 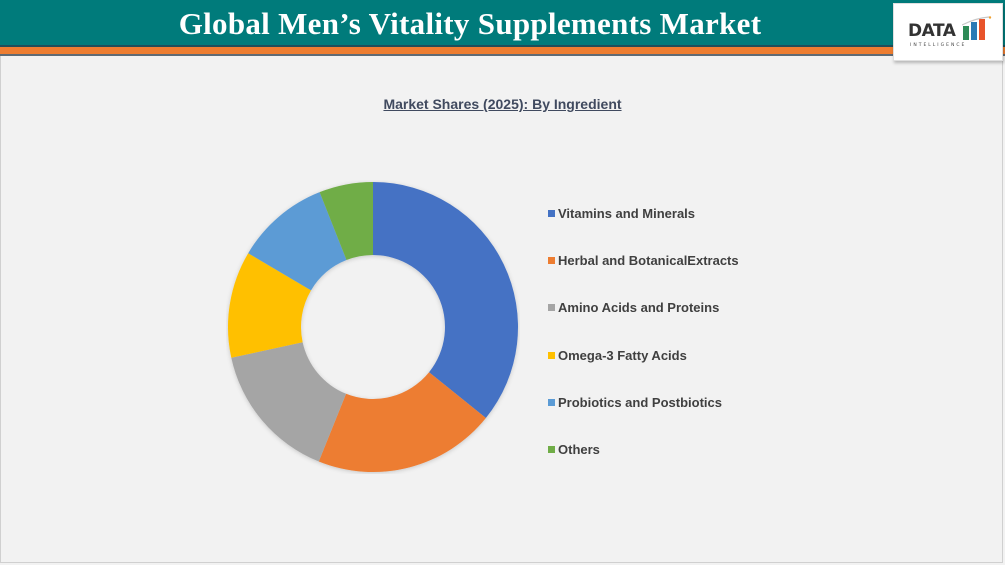 What do you see at coordinates (977, 28) in the screenshot?
I see `bar-chart-logo-icon` at bounding box center [977, 28].